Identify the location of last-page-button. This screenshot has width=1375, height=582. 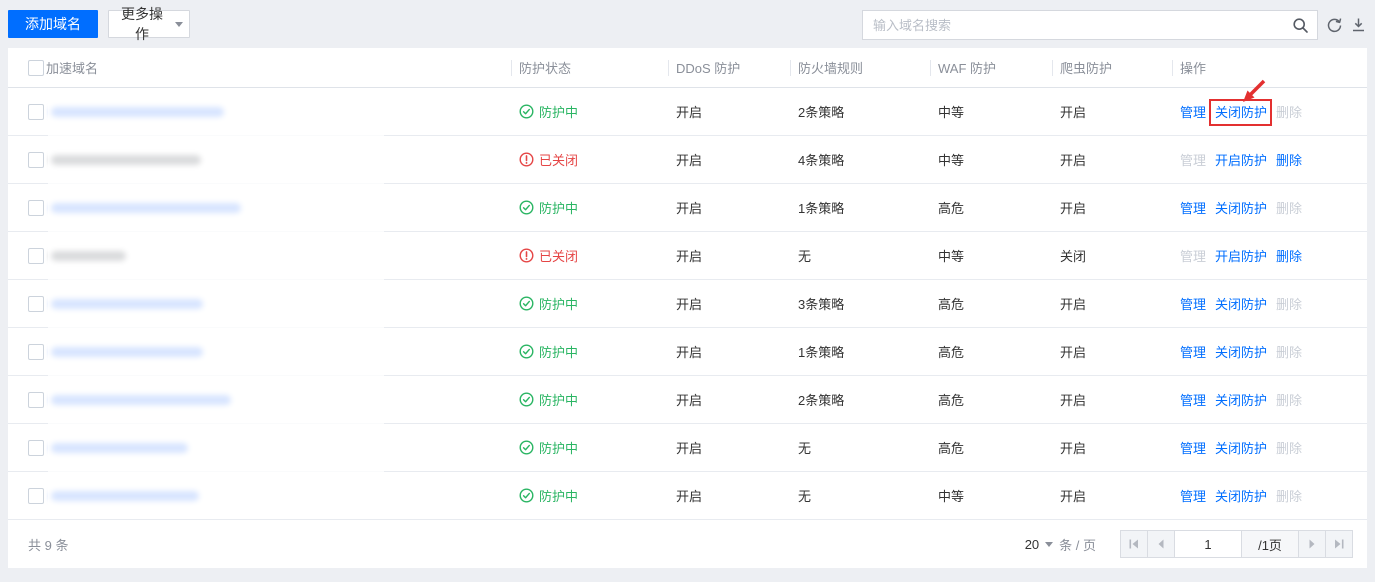
(1339, 544).